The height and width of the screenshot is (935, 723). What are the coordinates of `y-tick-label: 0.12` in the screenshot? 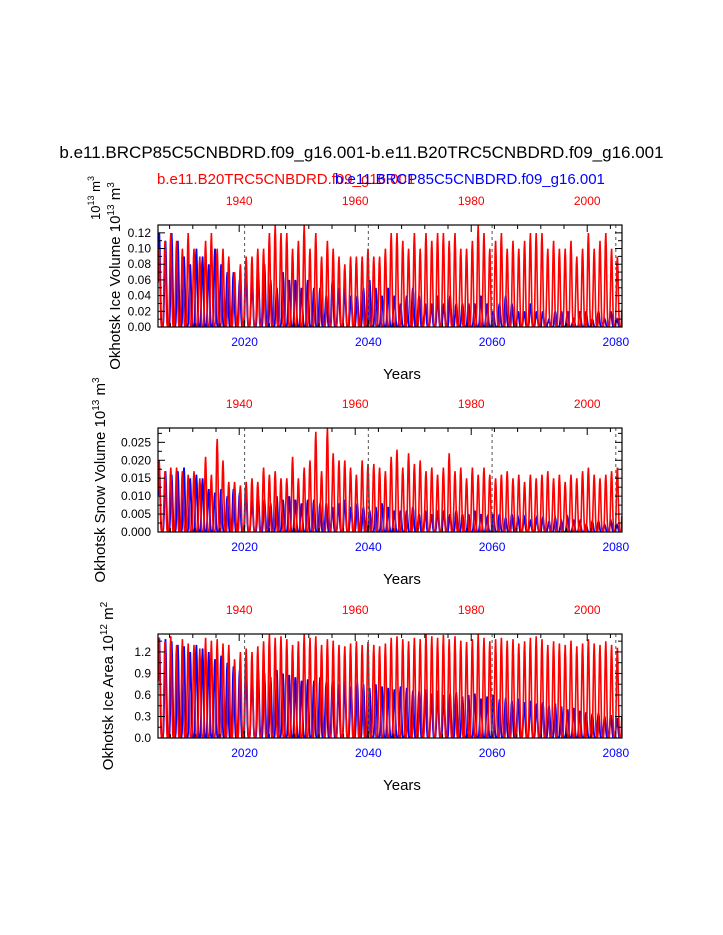 It's located at (140, 233).